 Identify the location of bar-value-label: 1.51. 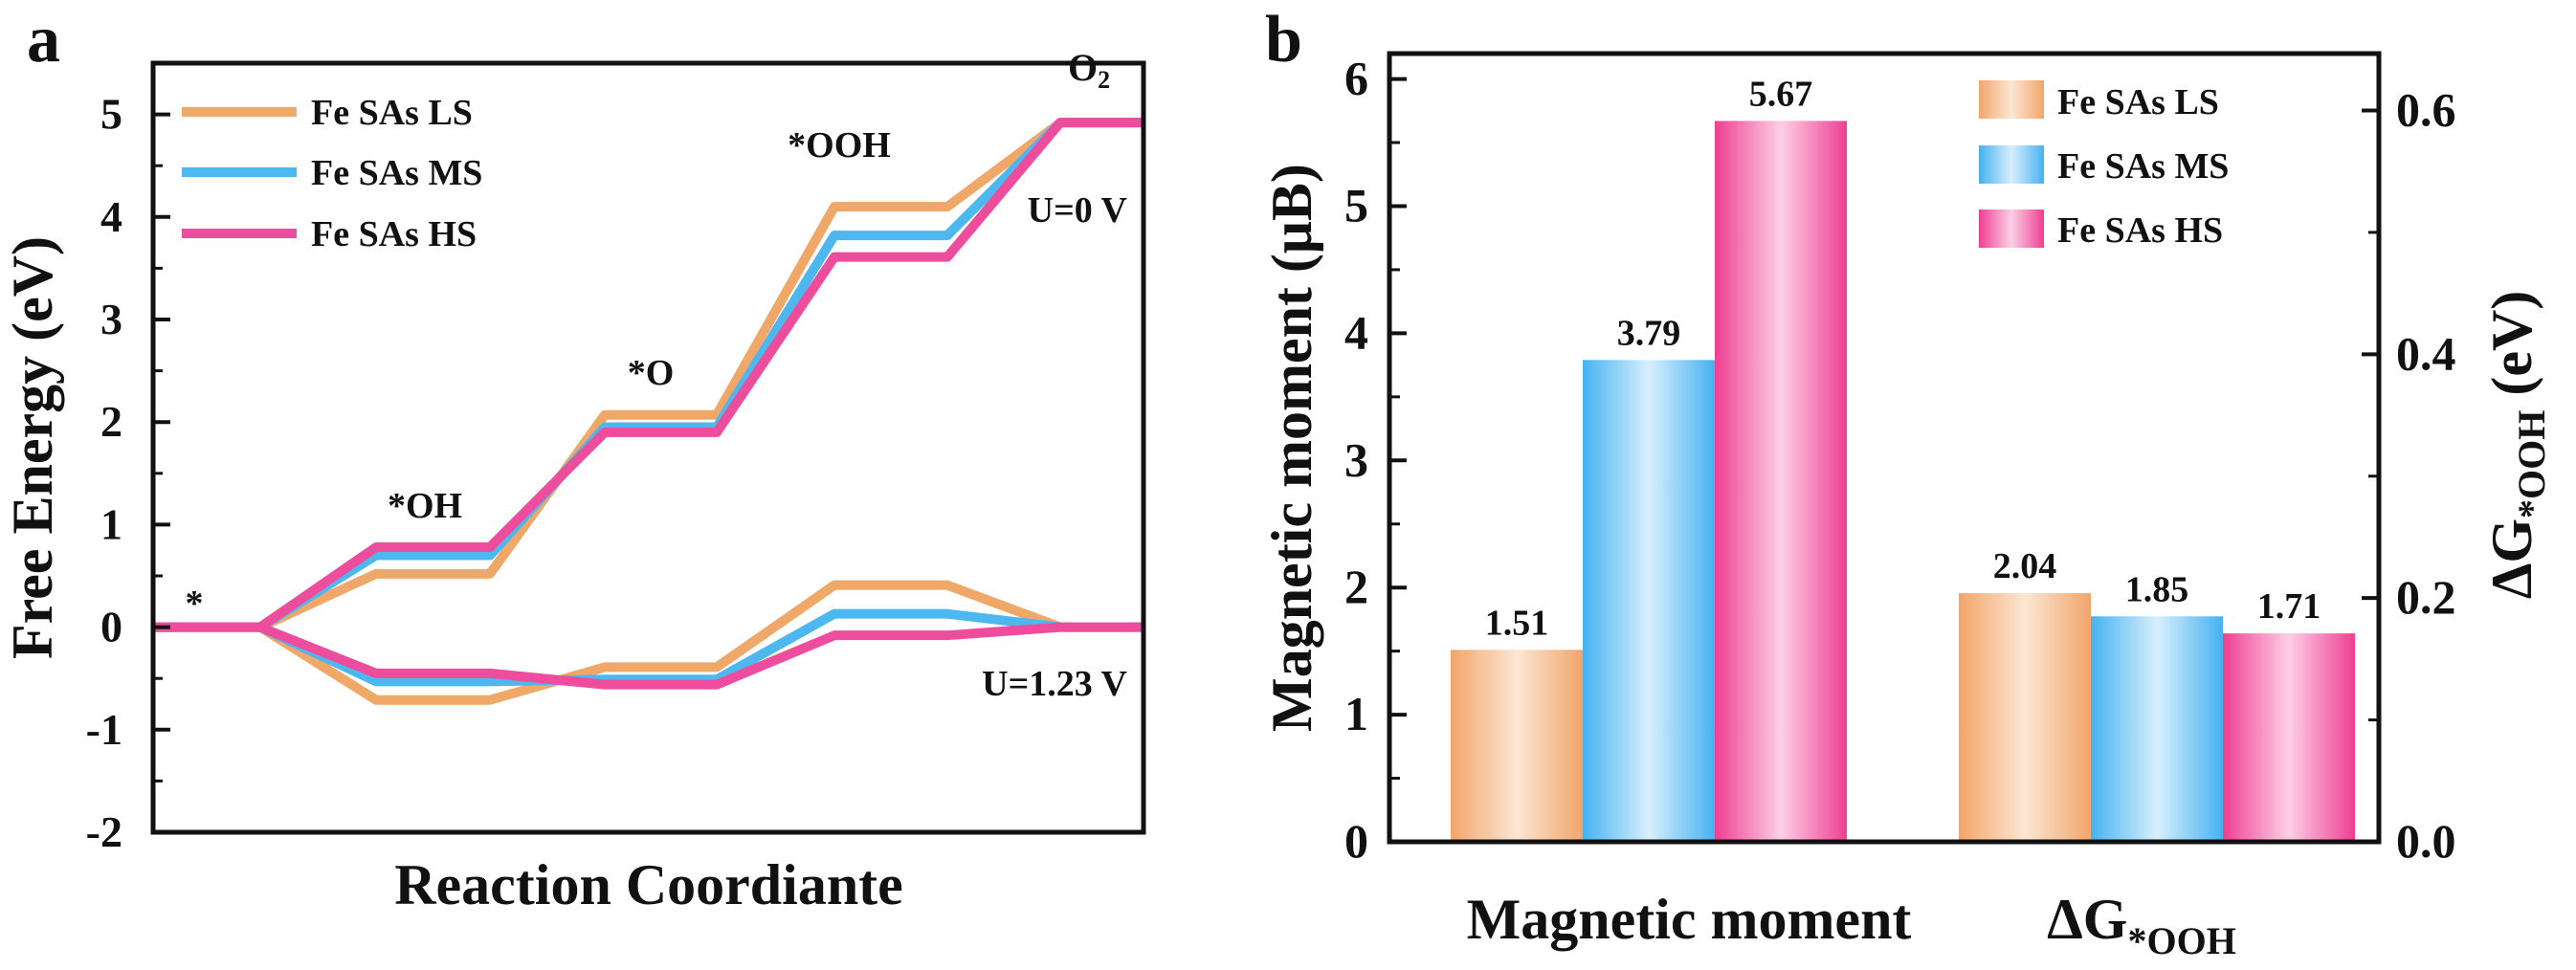
(1517, 623).